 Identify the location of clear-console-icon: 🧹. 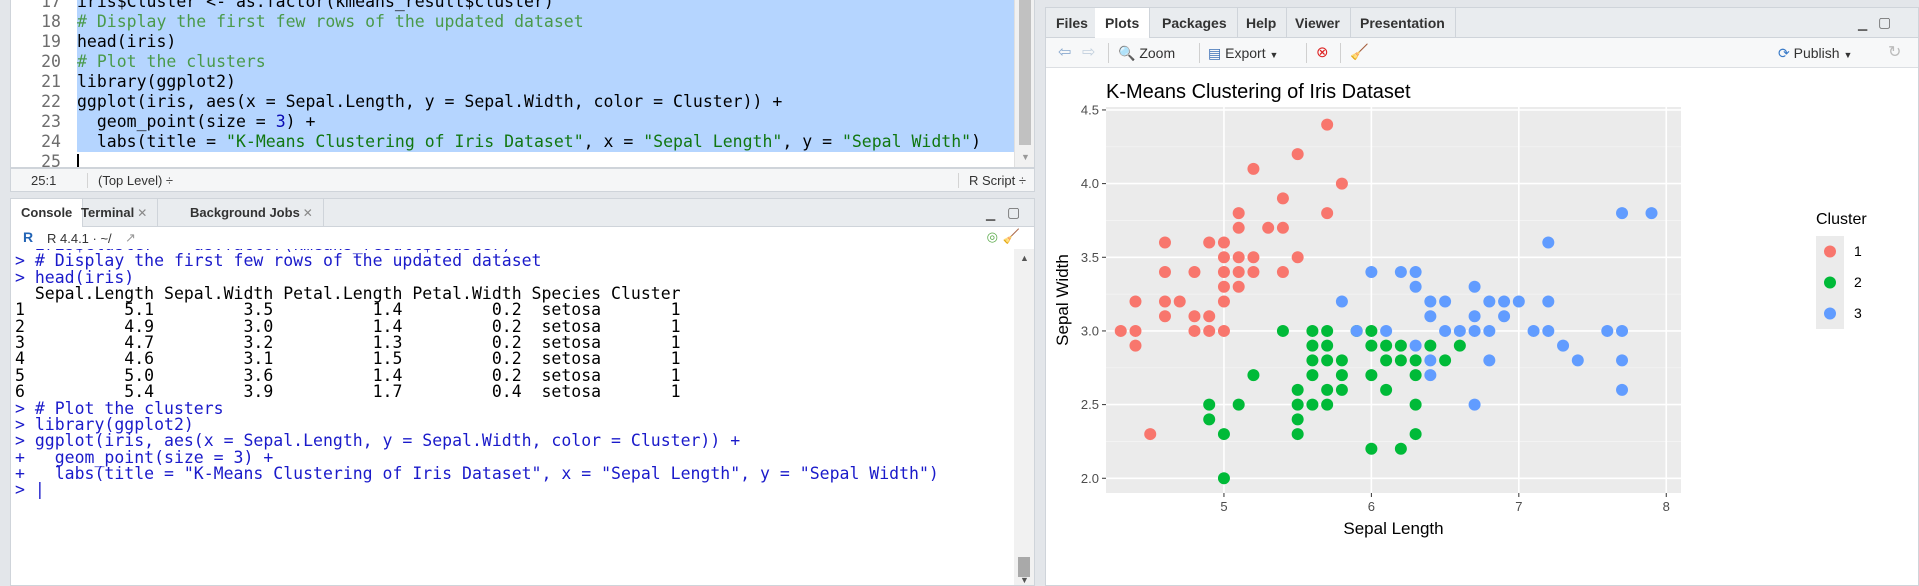
(1011, 236).